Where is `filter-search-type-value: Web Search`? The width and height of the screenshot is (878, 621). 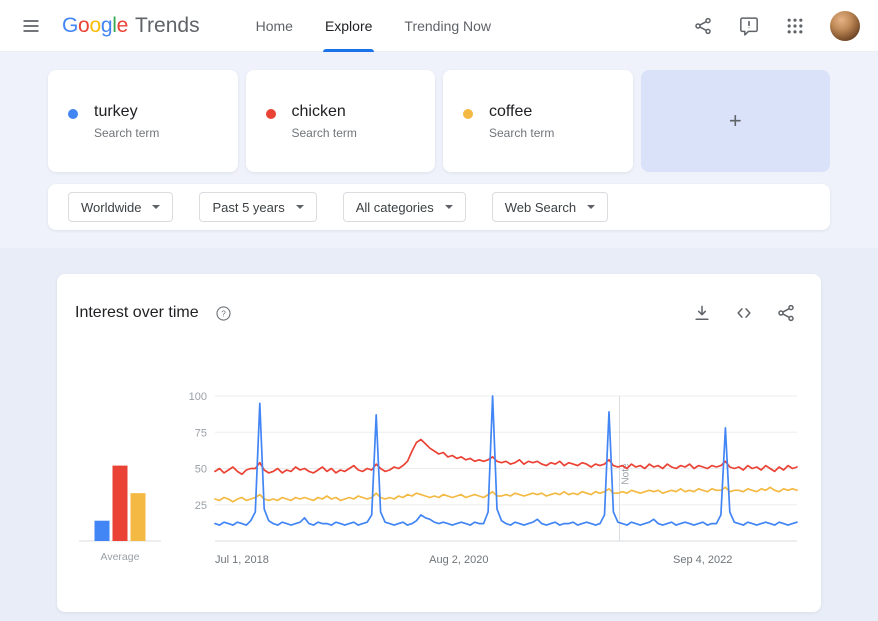 filter-search-type-value: Web Search is located at coordinates (540, 207).